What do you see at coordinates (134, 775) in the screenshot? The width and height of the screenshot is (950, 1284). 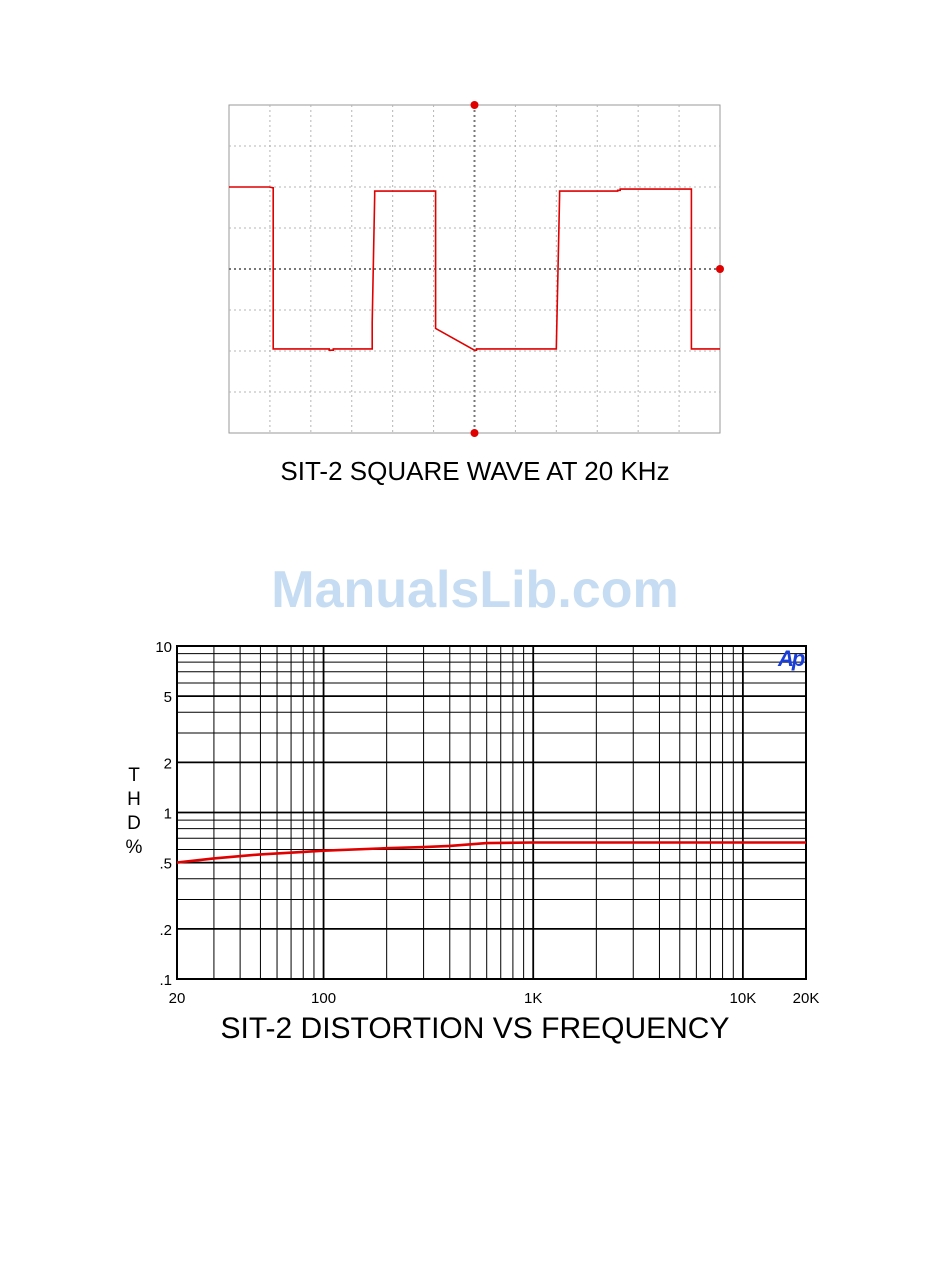 I see `y-label-char: T` at bounding box center [134, 775].